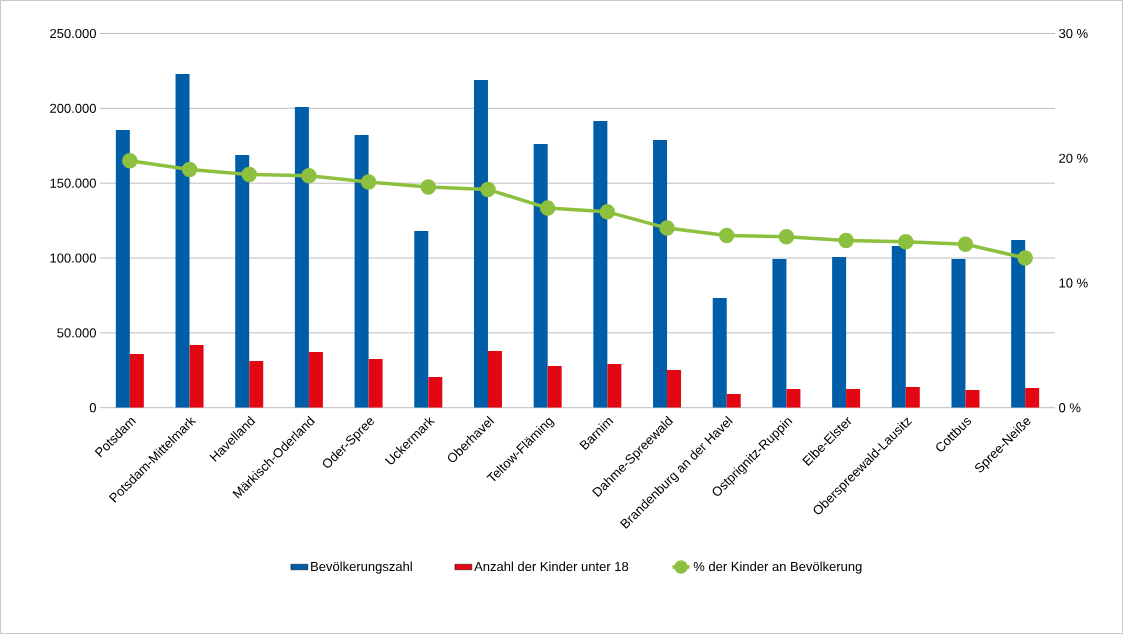 This screenshot has width=1123, height=634. I want to click on y-tick-label: 50.000, so click(76, 333).